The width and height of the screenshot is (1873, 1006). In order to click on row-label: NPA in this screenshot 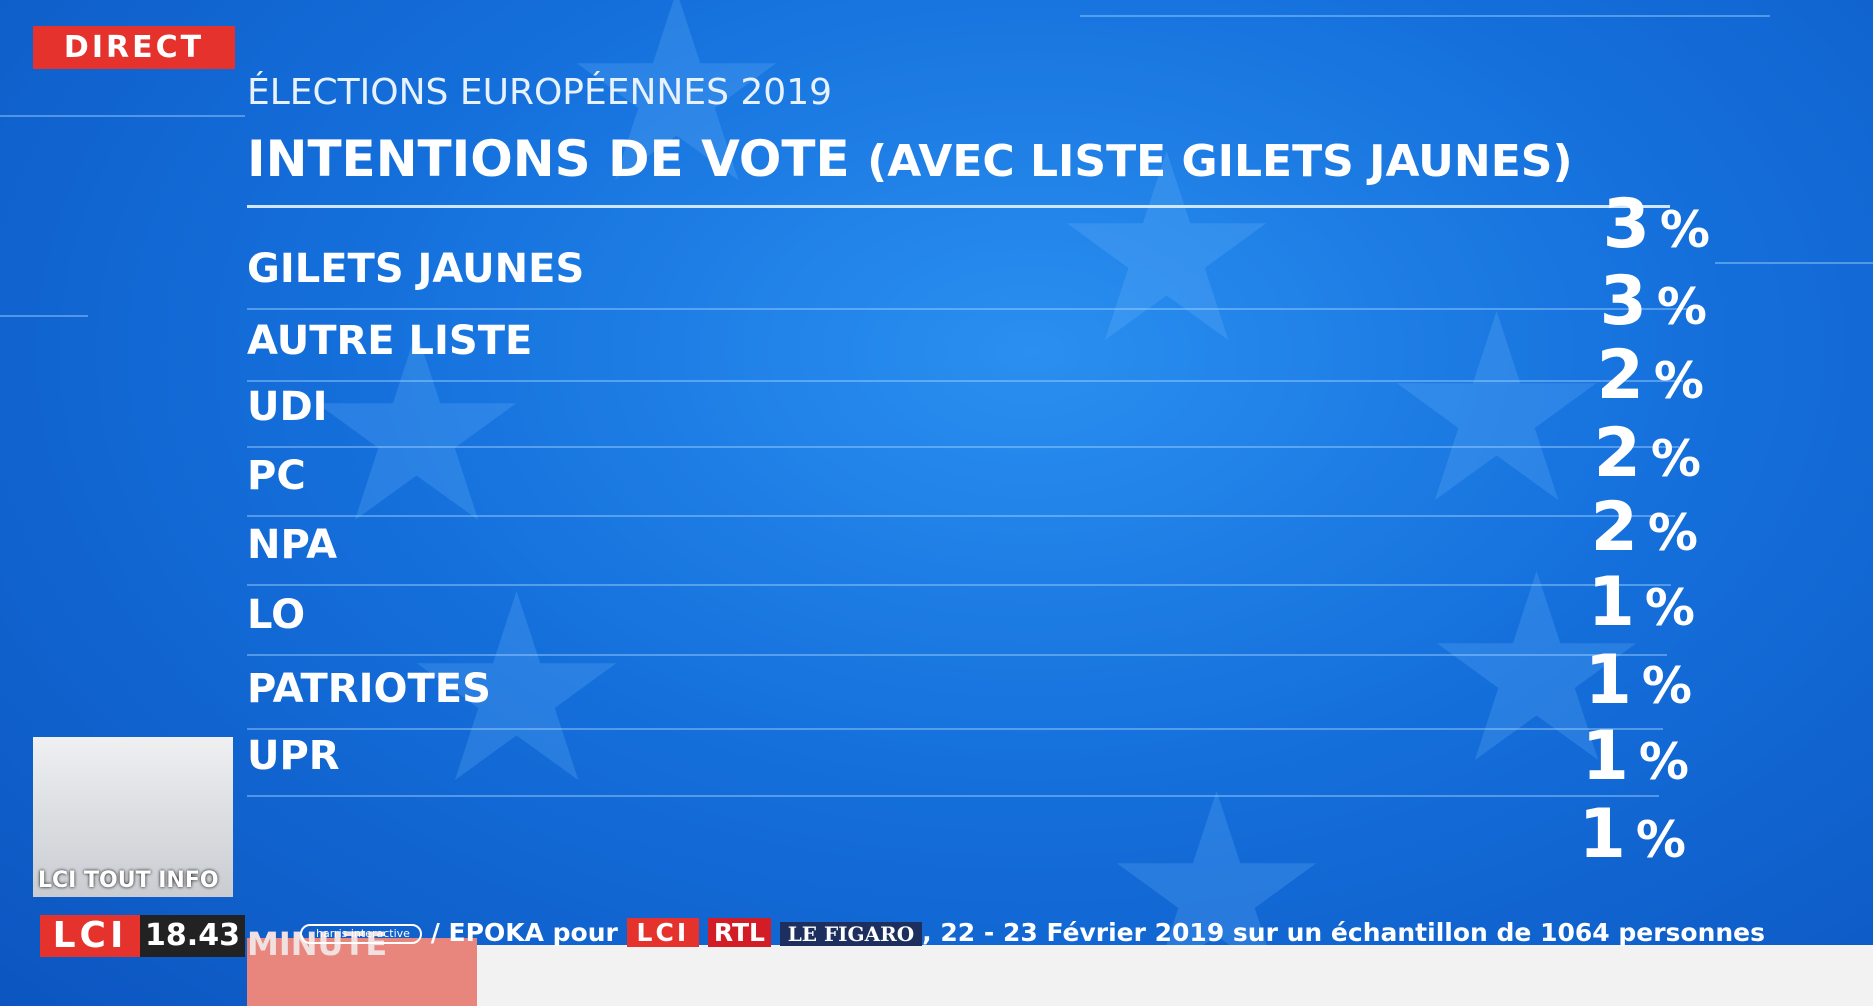, I will do `click(292, 545)`.